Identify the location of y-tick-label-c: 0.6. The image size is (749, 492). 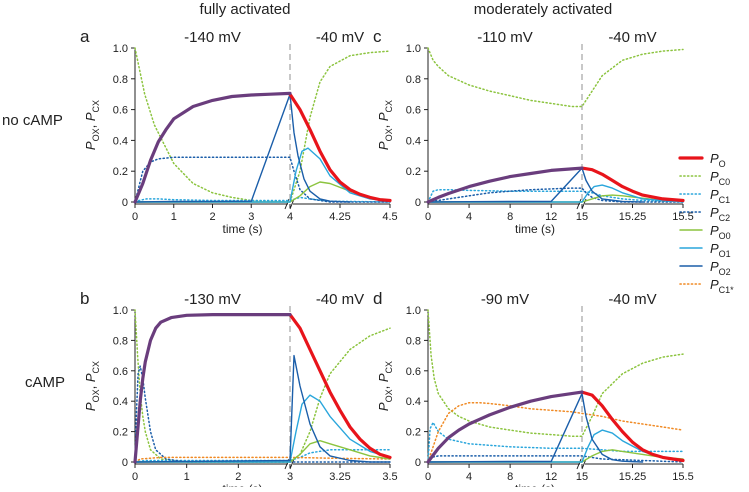
(413, 111).